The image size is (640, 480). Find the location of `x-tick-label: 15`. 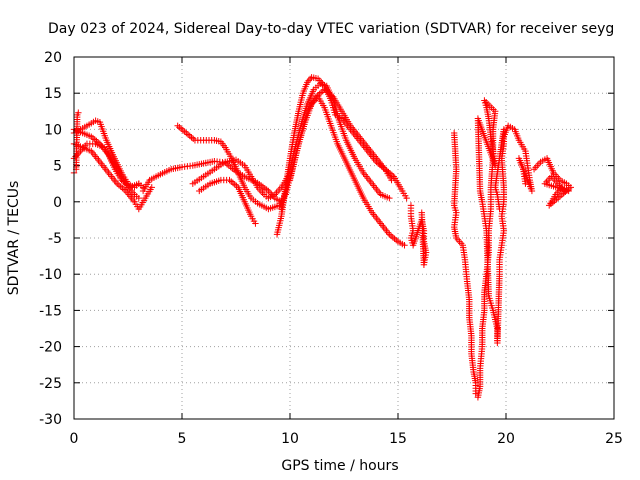

x-tick-label: 15 is located at coordinates (398, 439).